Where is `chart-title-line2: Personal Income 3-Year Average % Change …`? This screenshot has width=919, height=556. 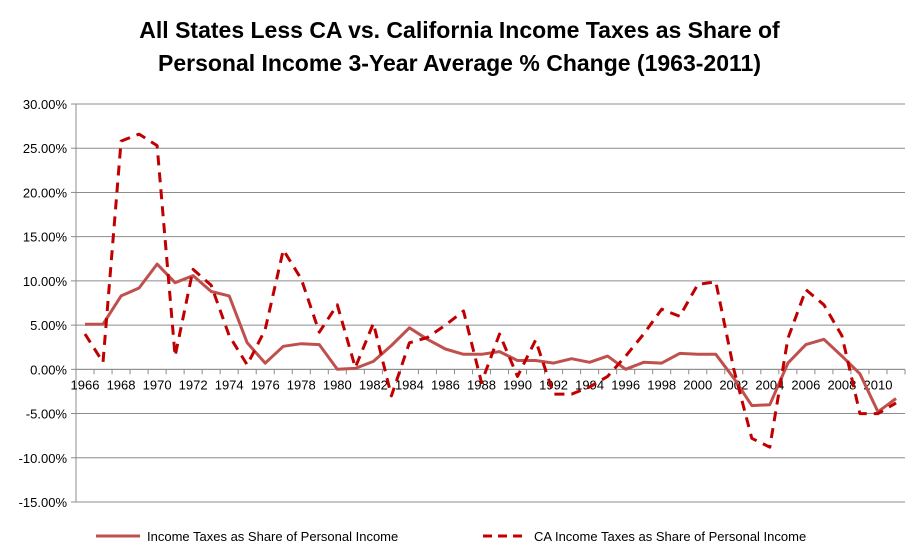 chart-title-line2: Personal Income 3-Year Average % Change … is located at coordinates (459, 63).